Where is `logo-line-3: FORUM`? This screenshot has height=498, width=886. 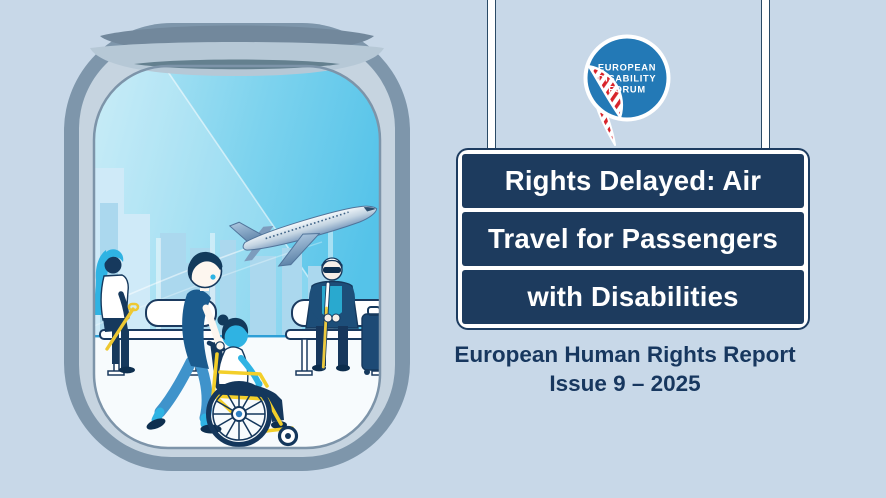 logo-line-3: FORUM is located at coordinates (627, 90).